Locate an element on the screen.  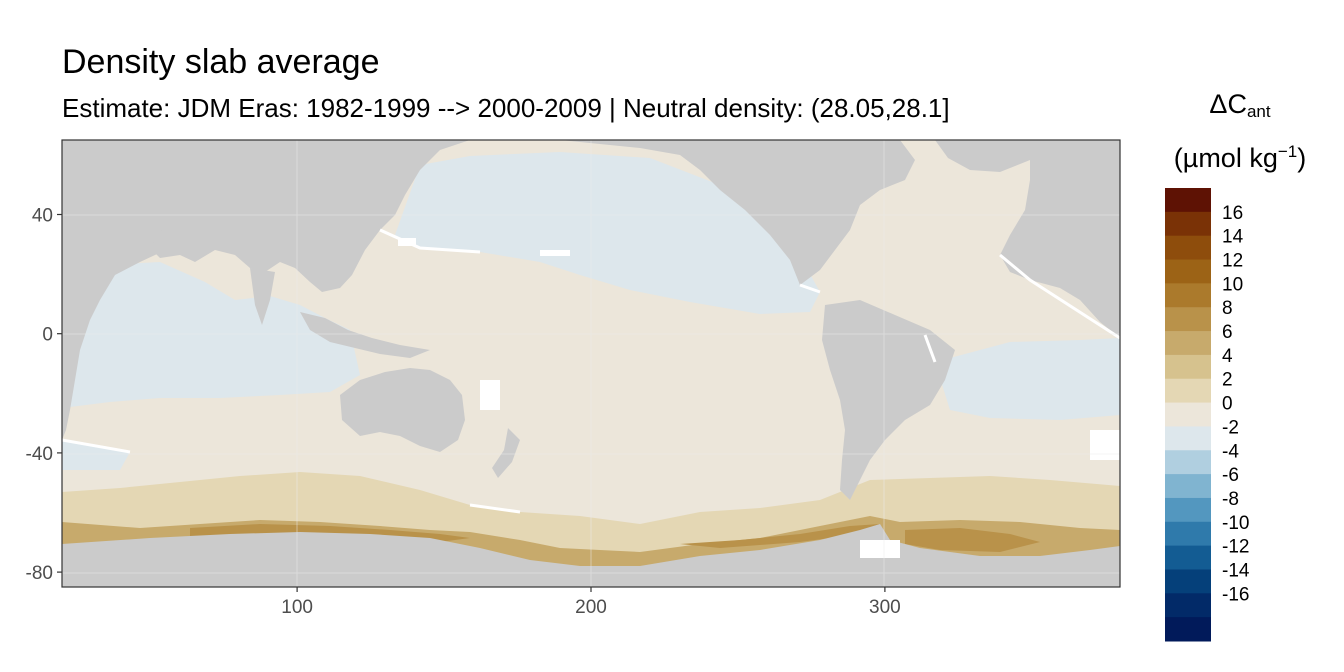
asia-land is located at coordinates (310, 216).